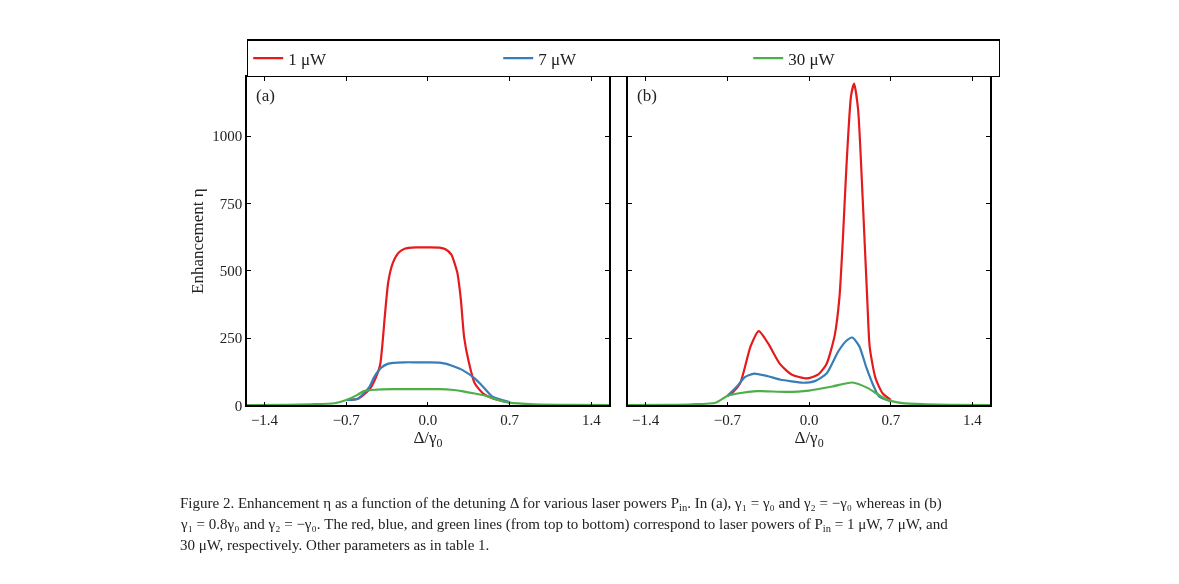 This screenshot has width=1179, height=584. What do you see at coordinates (335, 545) in the screenshot?
I see `text: 30 μW, respectively. Other parameters as in table 1.` at bounding box center [335, 545].